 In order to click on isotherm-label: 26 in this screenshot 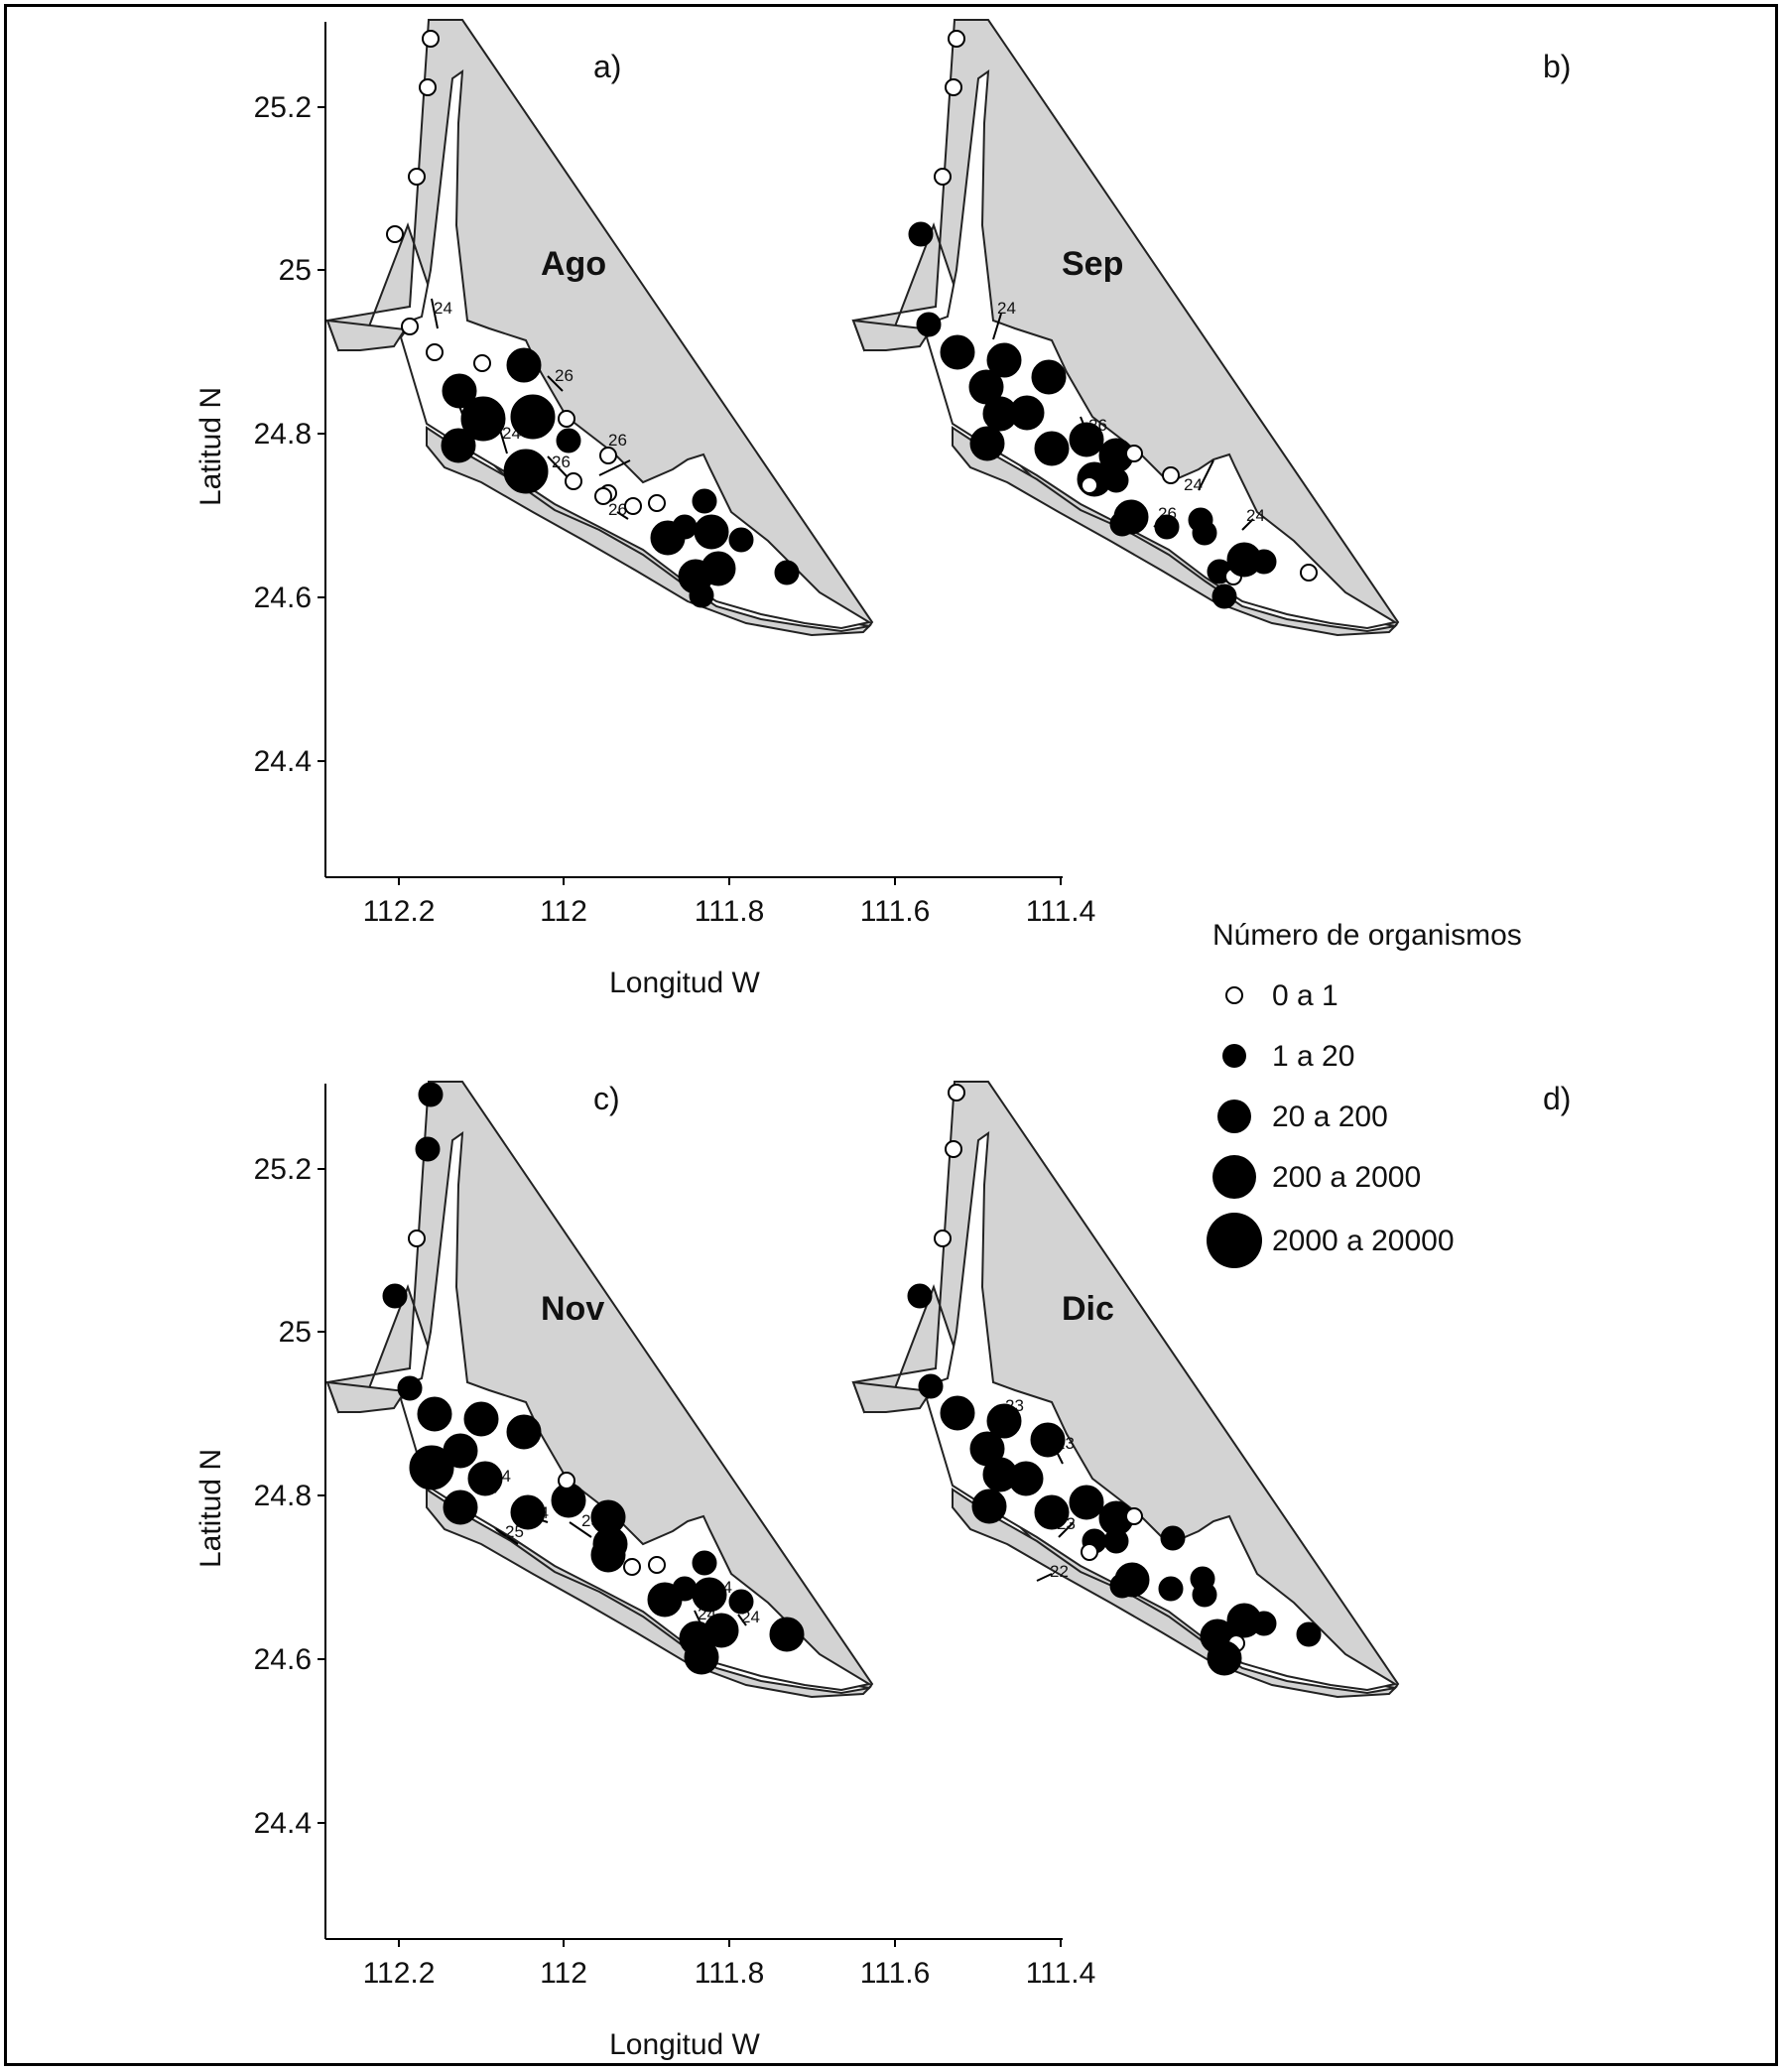, I will do `click(564, 375)`.